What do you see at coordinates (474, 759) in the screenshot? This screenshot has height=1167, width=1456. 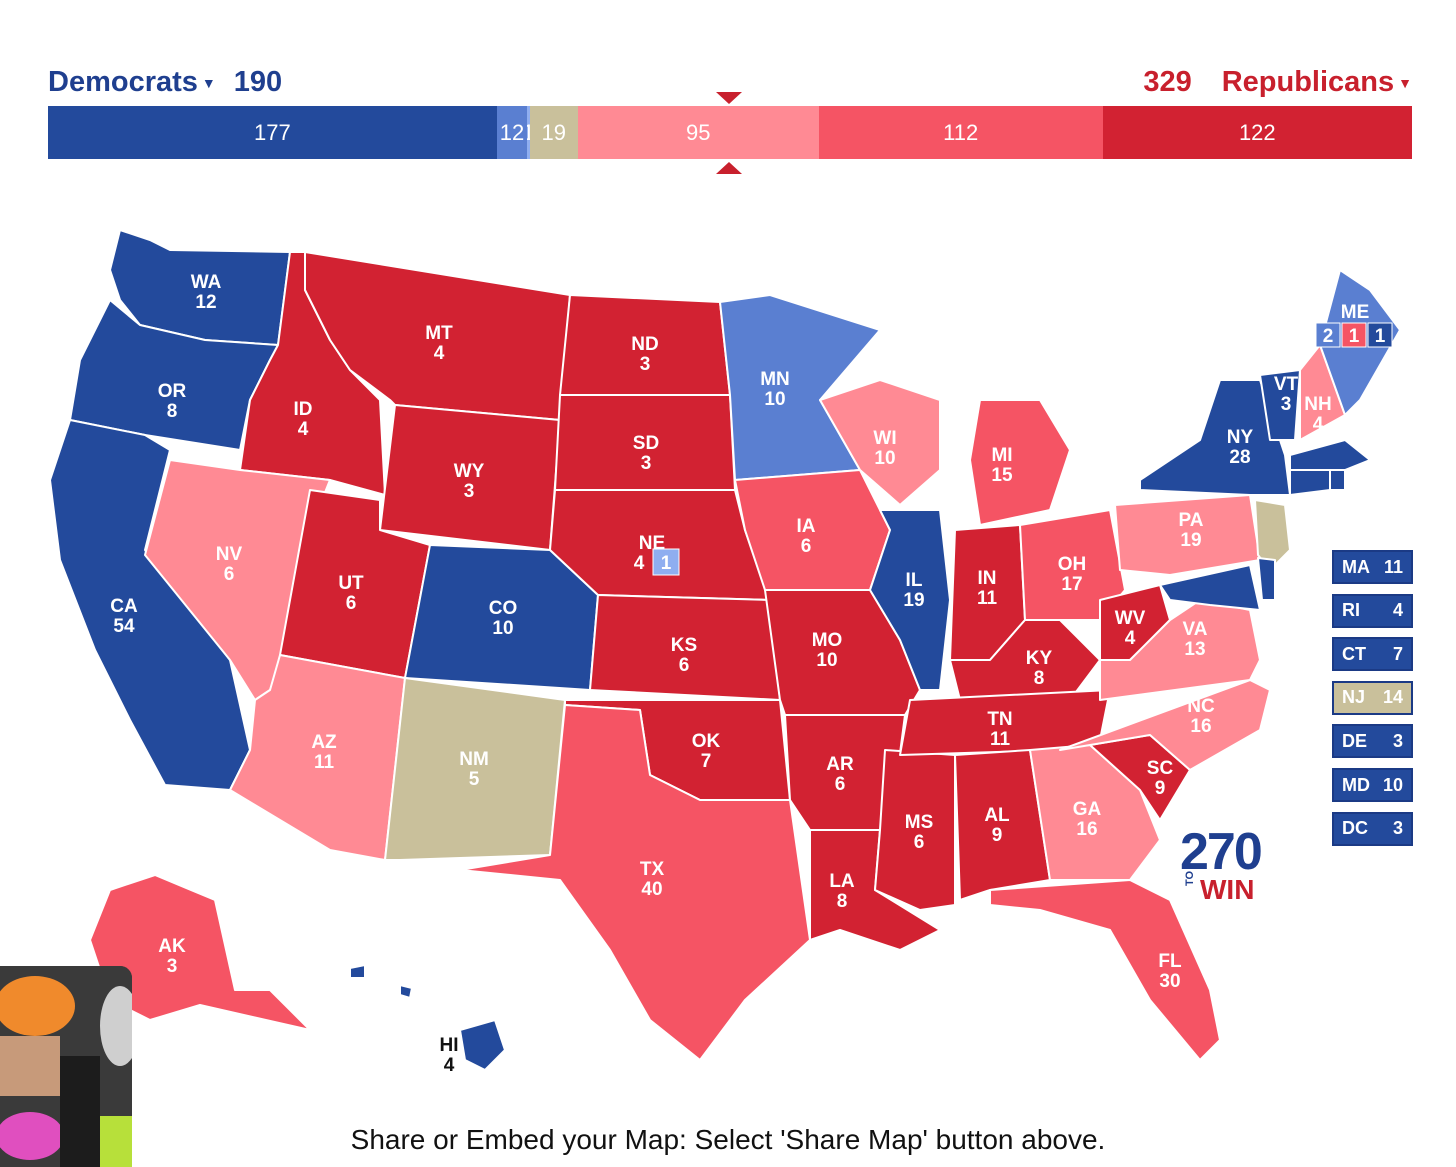 I see `state-label-nm: NM` at bounding box center [474, 759].